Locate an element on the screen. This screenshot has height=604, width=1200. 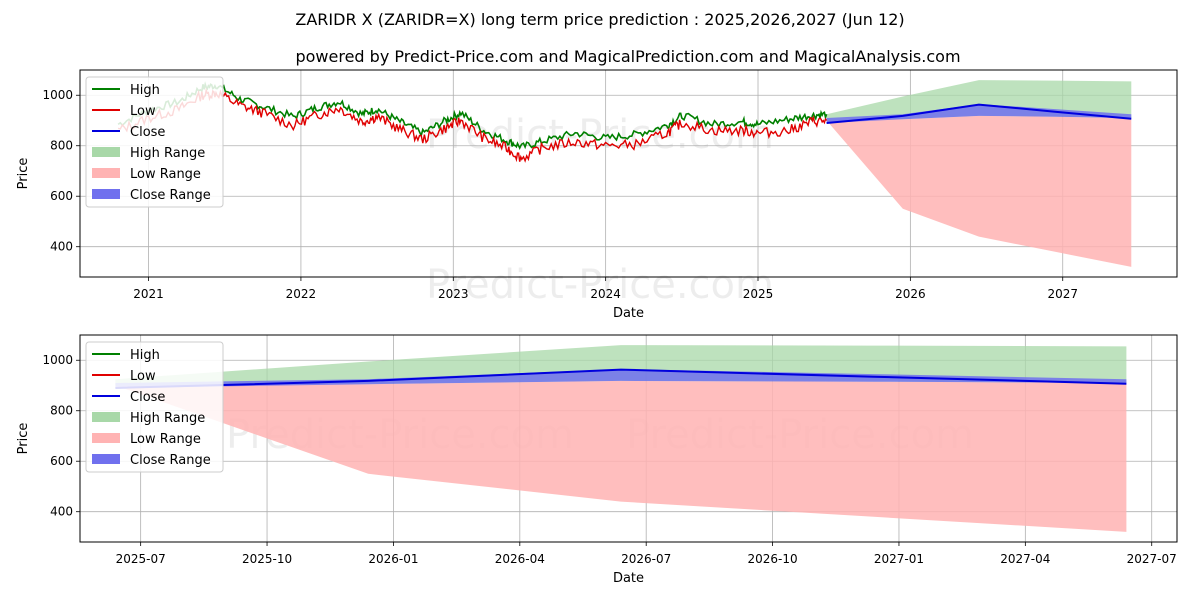
x-tick-label: 2023 is located at coordinates (453, 294).